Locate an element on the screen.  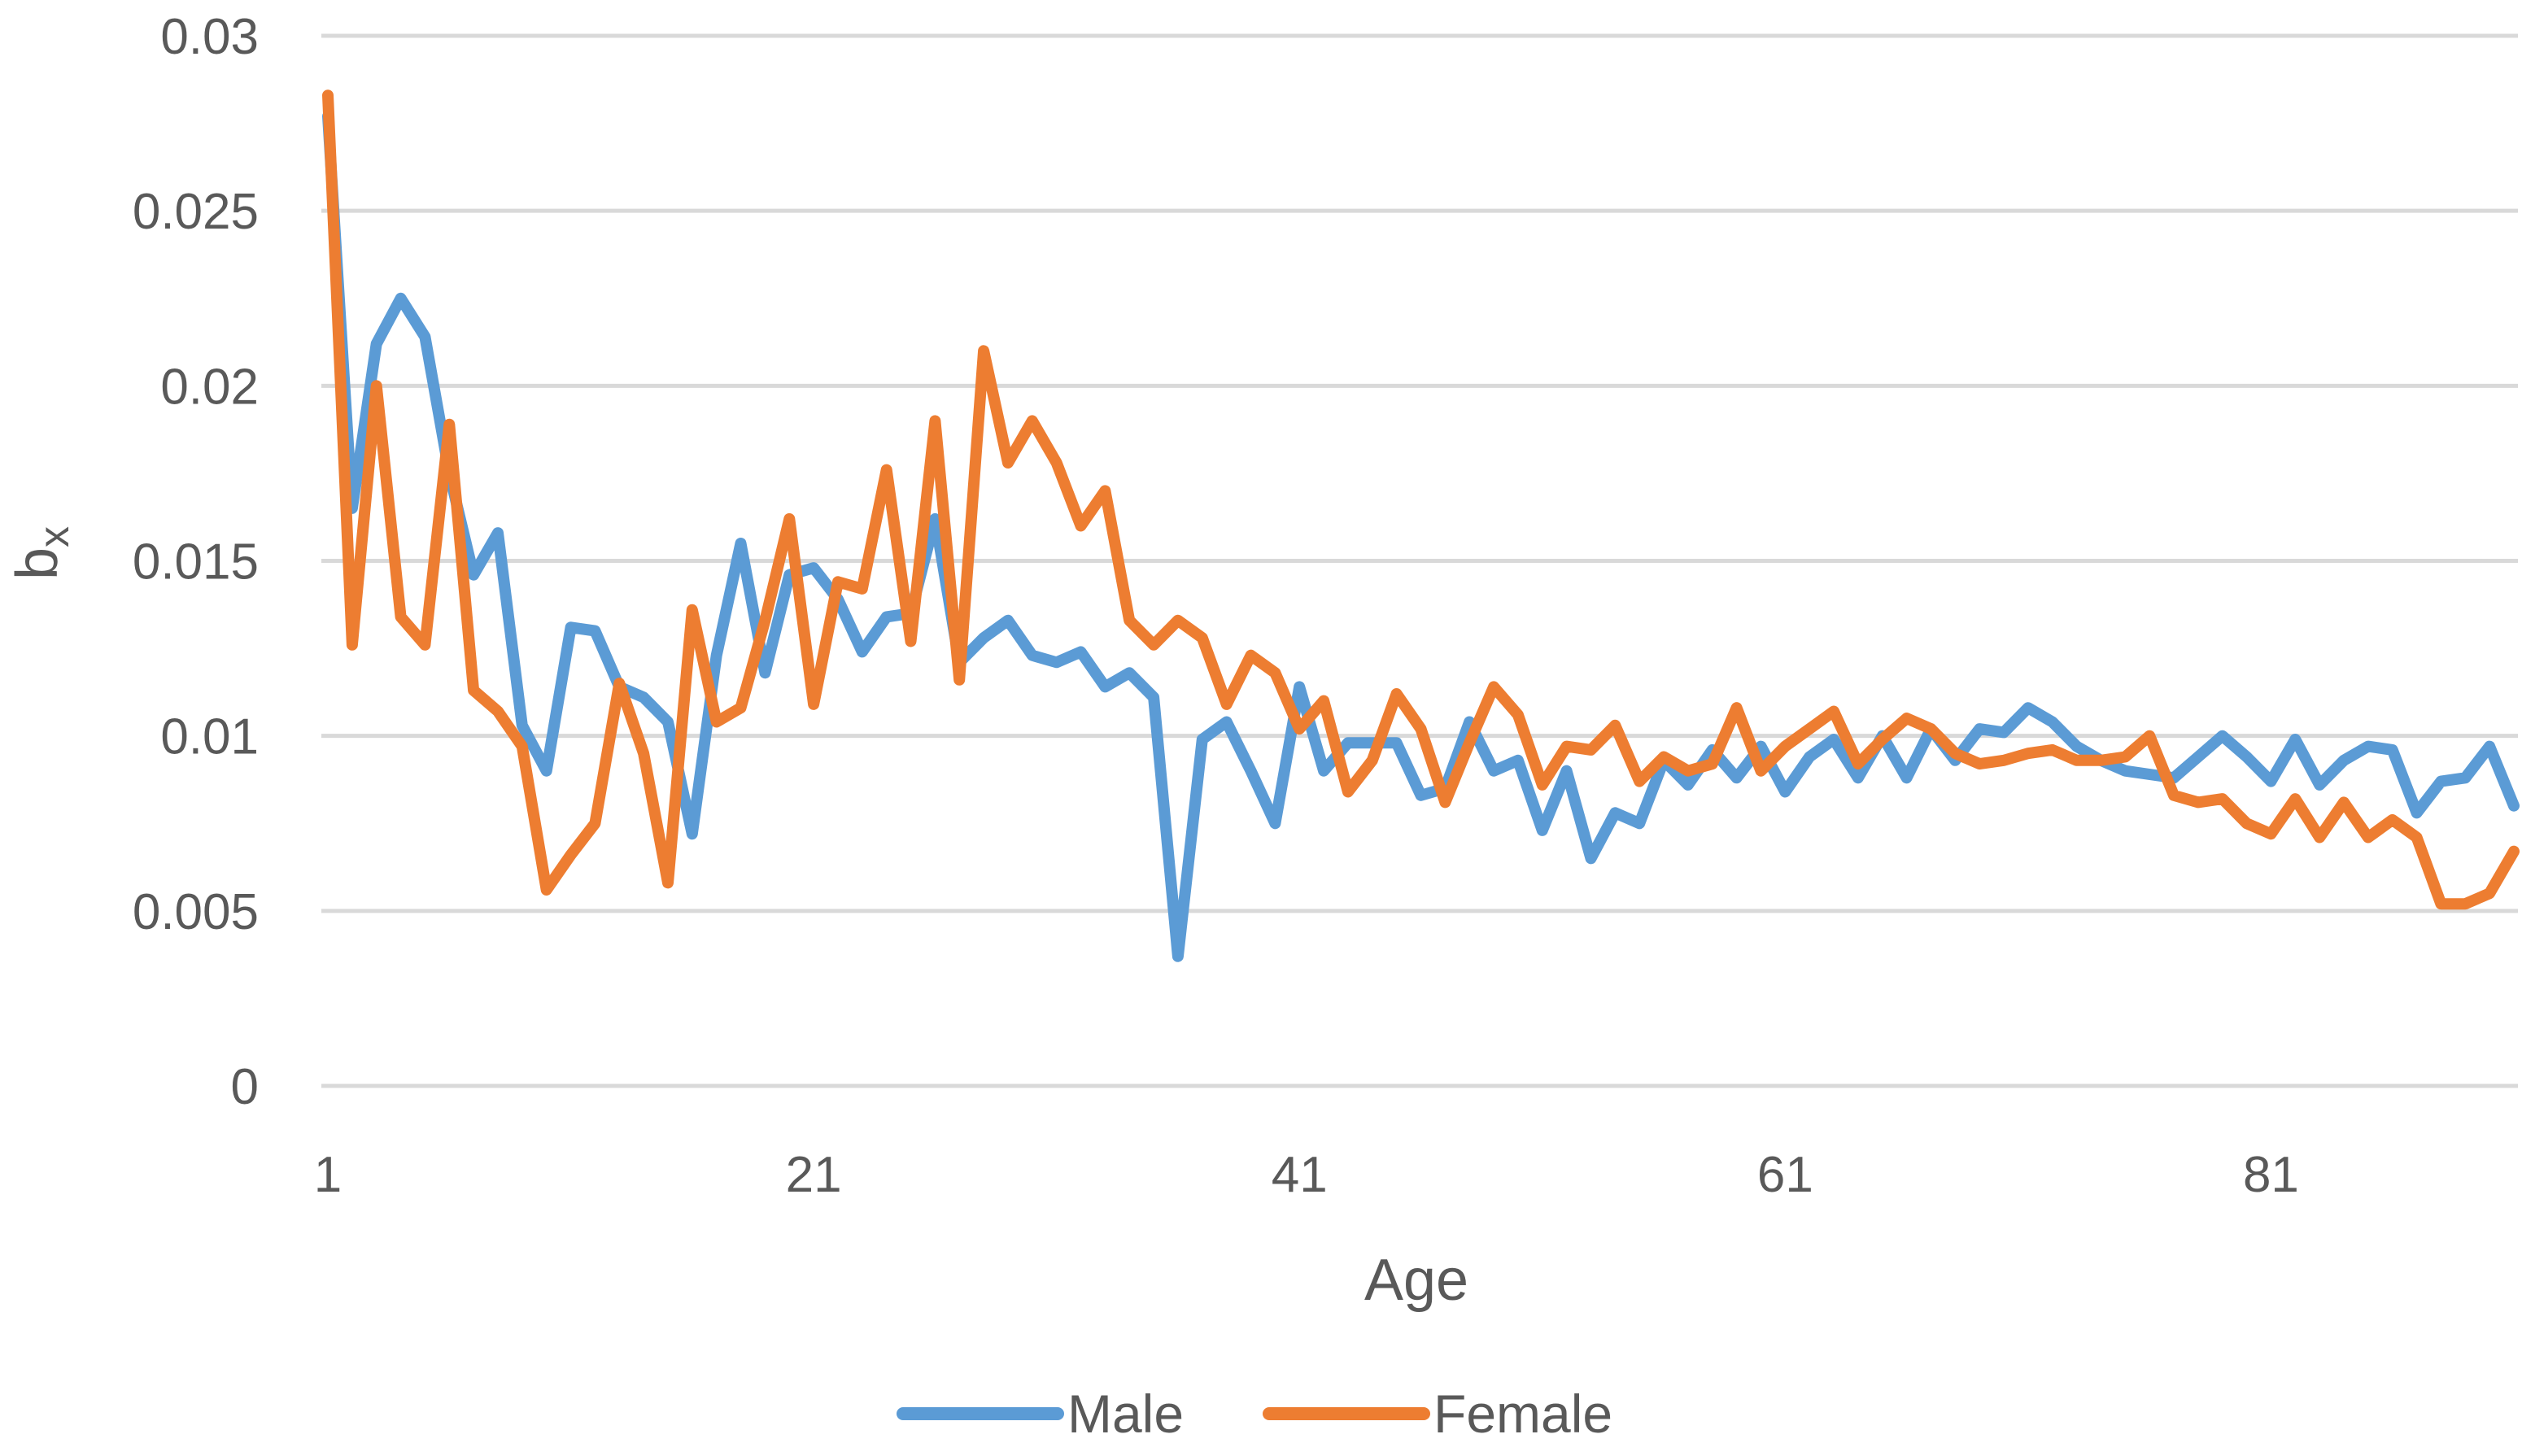
y-axis-title-subscript: x is located at coordinates (54, 536).